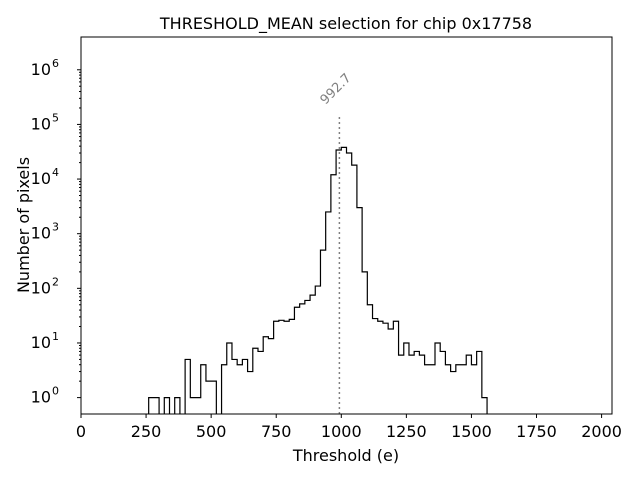  I want to click on y-tick-exponent: 5, so click(55, 117).